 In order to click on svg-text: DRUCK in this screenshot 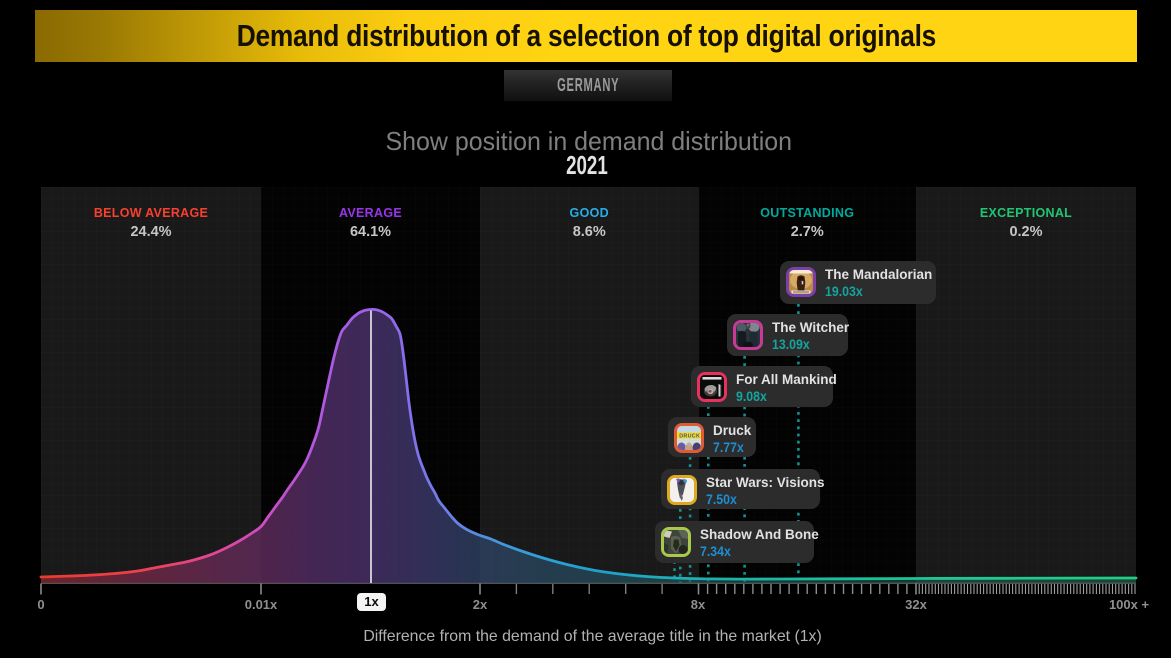, I will do `click(689, 436)`.